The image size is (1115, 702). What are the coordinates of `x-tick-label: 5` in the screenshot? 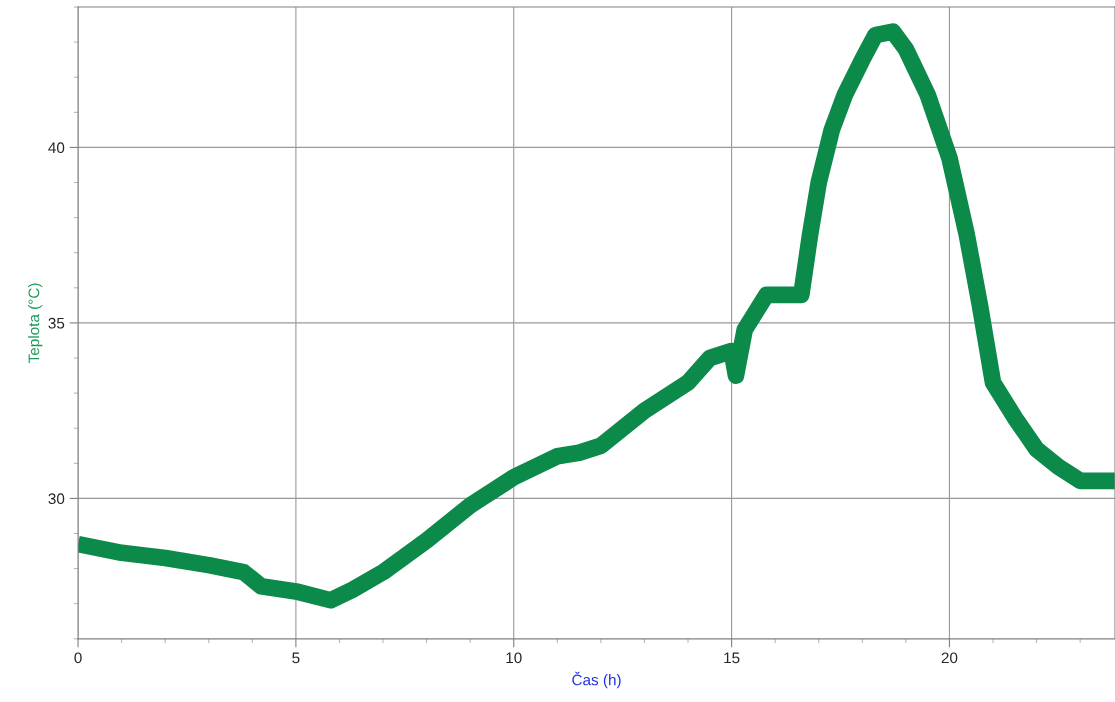 It's located at (296, 658).